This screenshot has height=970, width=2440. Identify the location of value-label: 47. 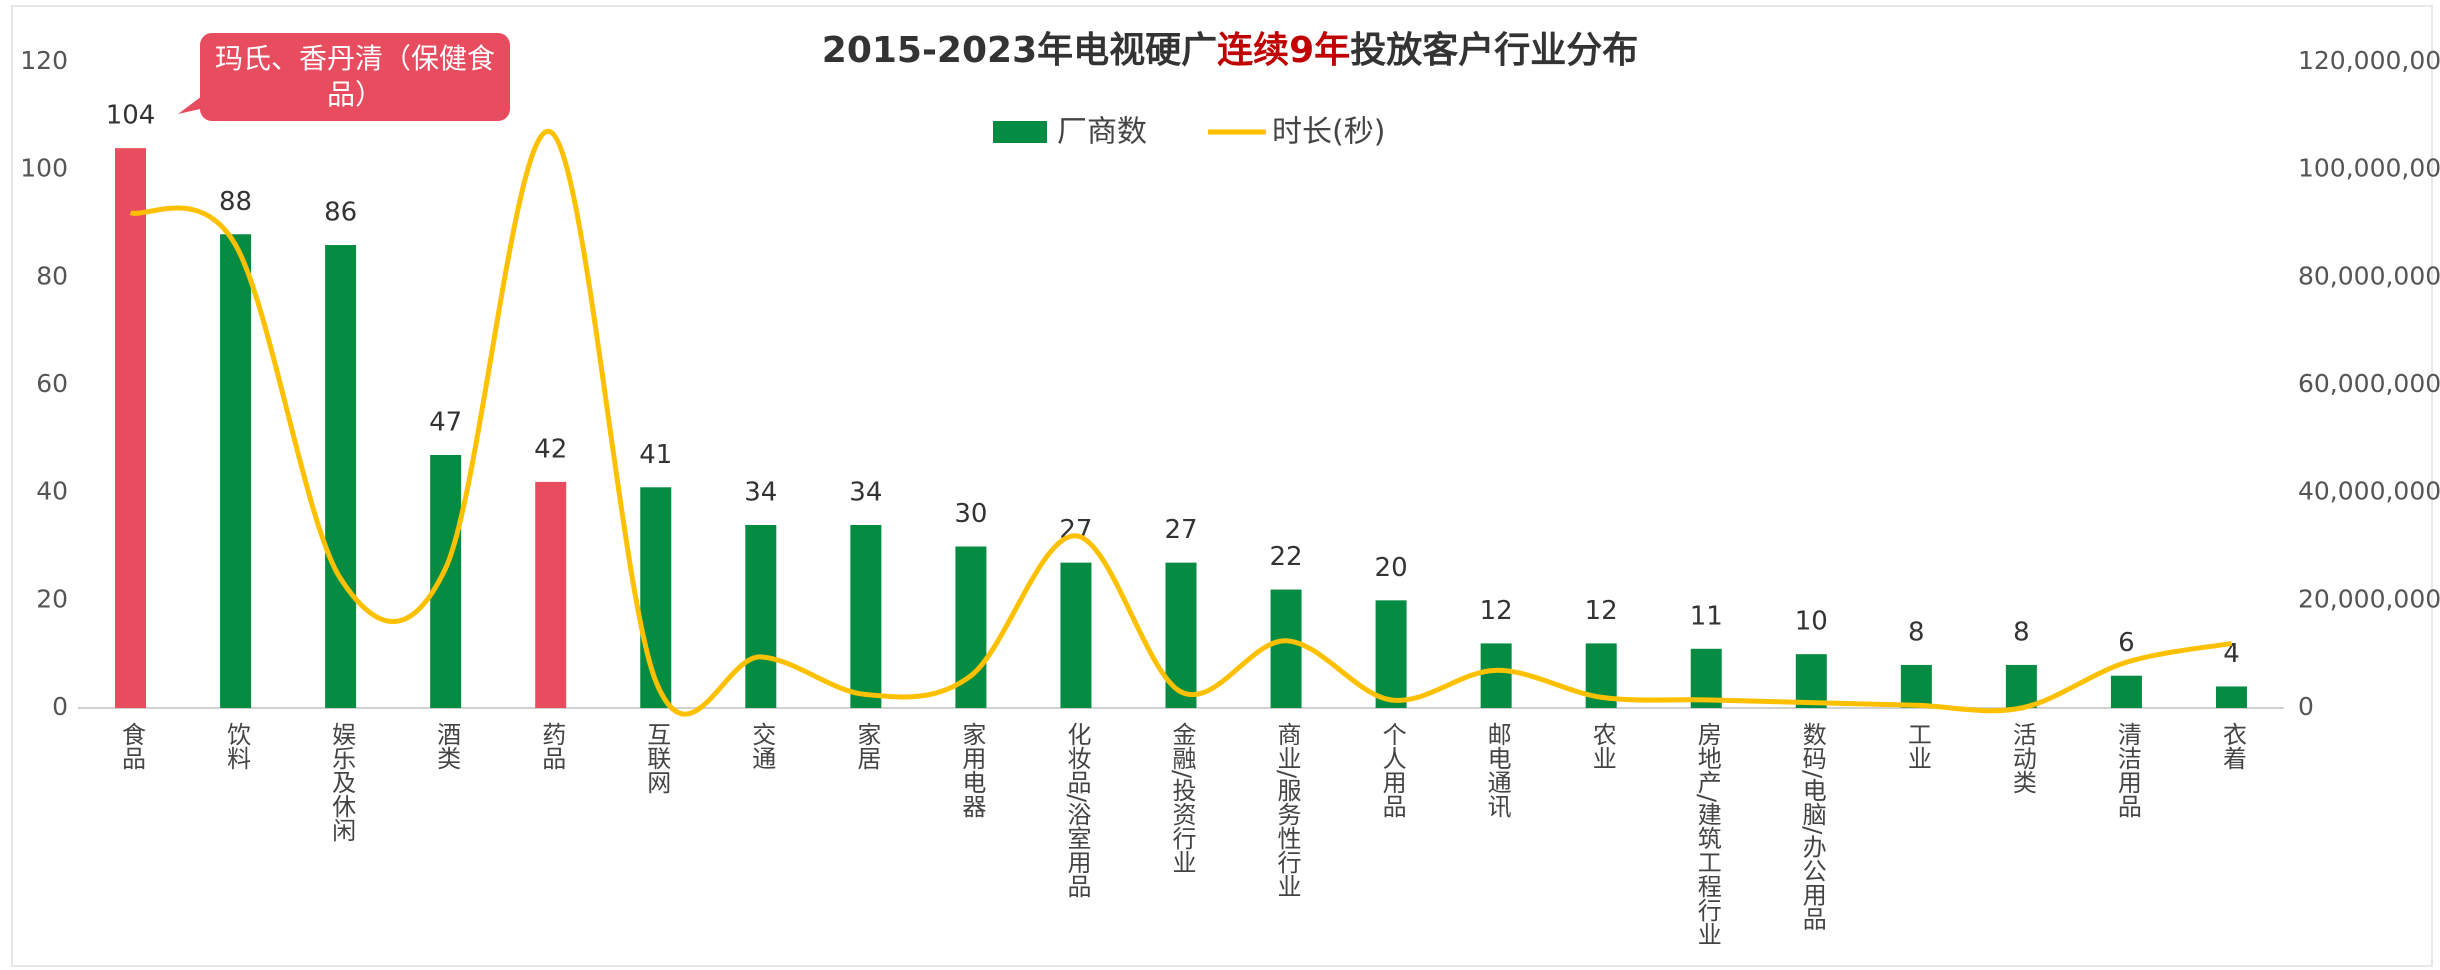
(445, 422).